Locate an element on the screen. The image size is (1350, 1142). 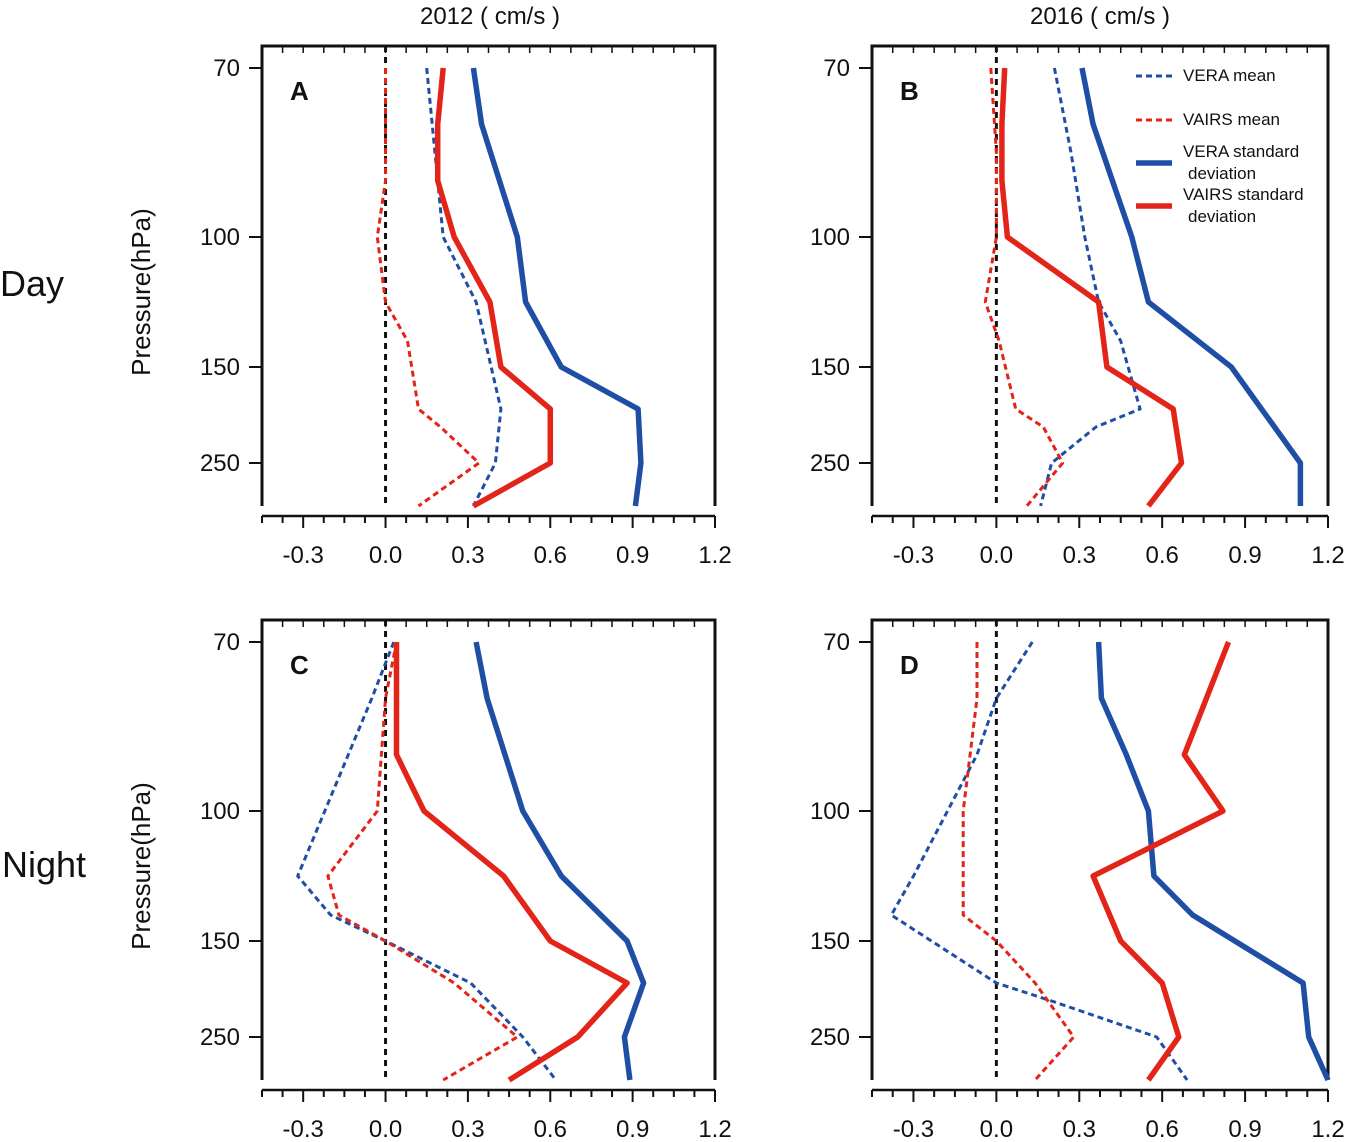
legend-vera-sd-label: deviation is located at coordinates (1222, 173).